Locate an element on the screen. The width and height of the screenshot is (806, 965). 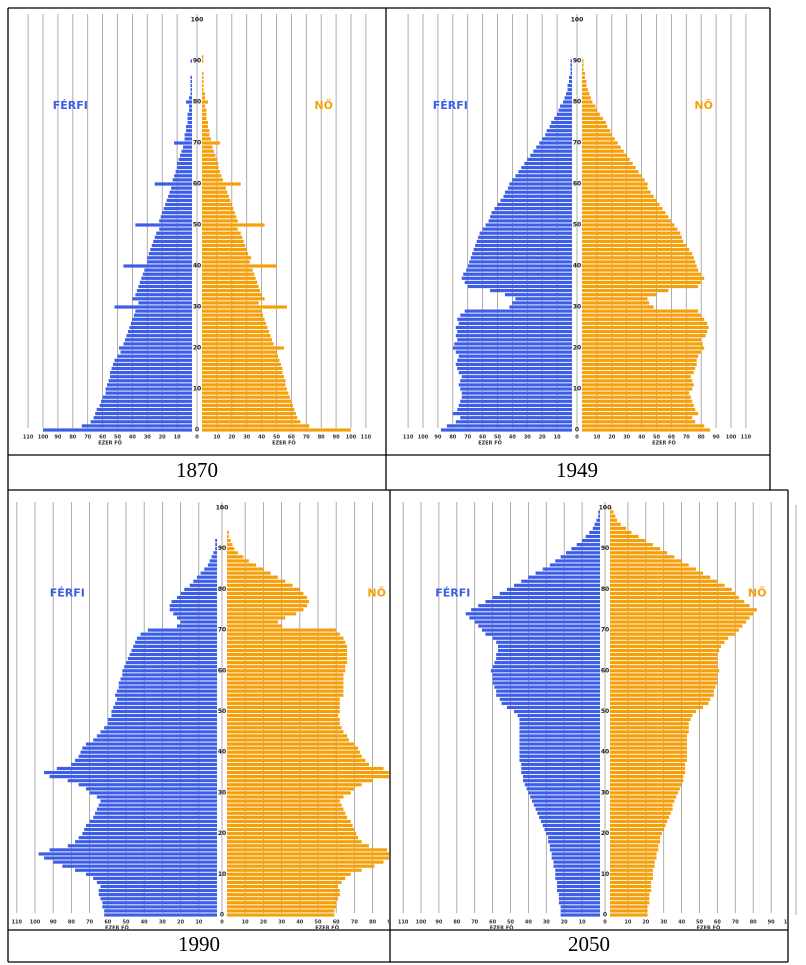
x-tick-label: 30 is located at coordinates (527, 438).